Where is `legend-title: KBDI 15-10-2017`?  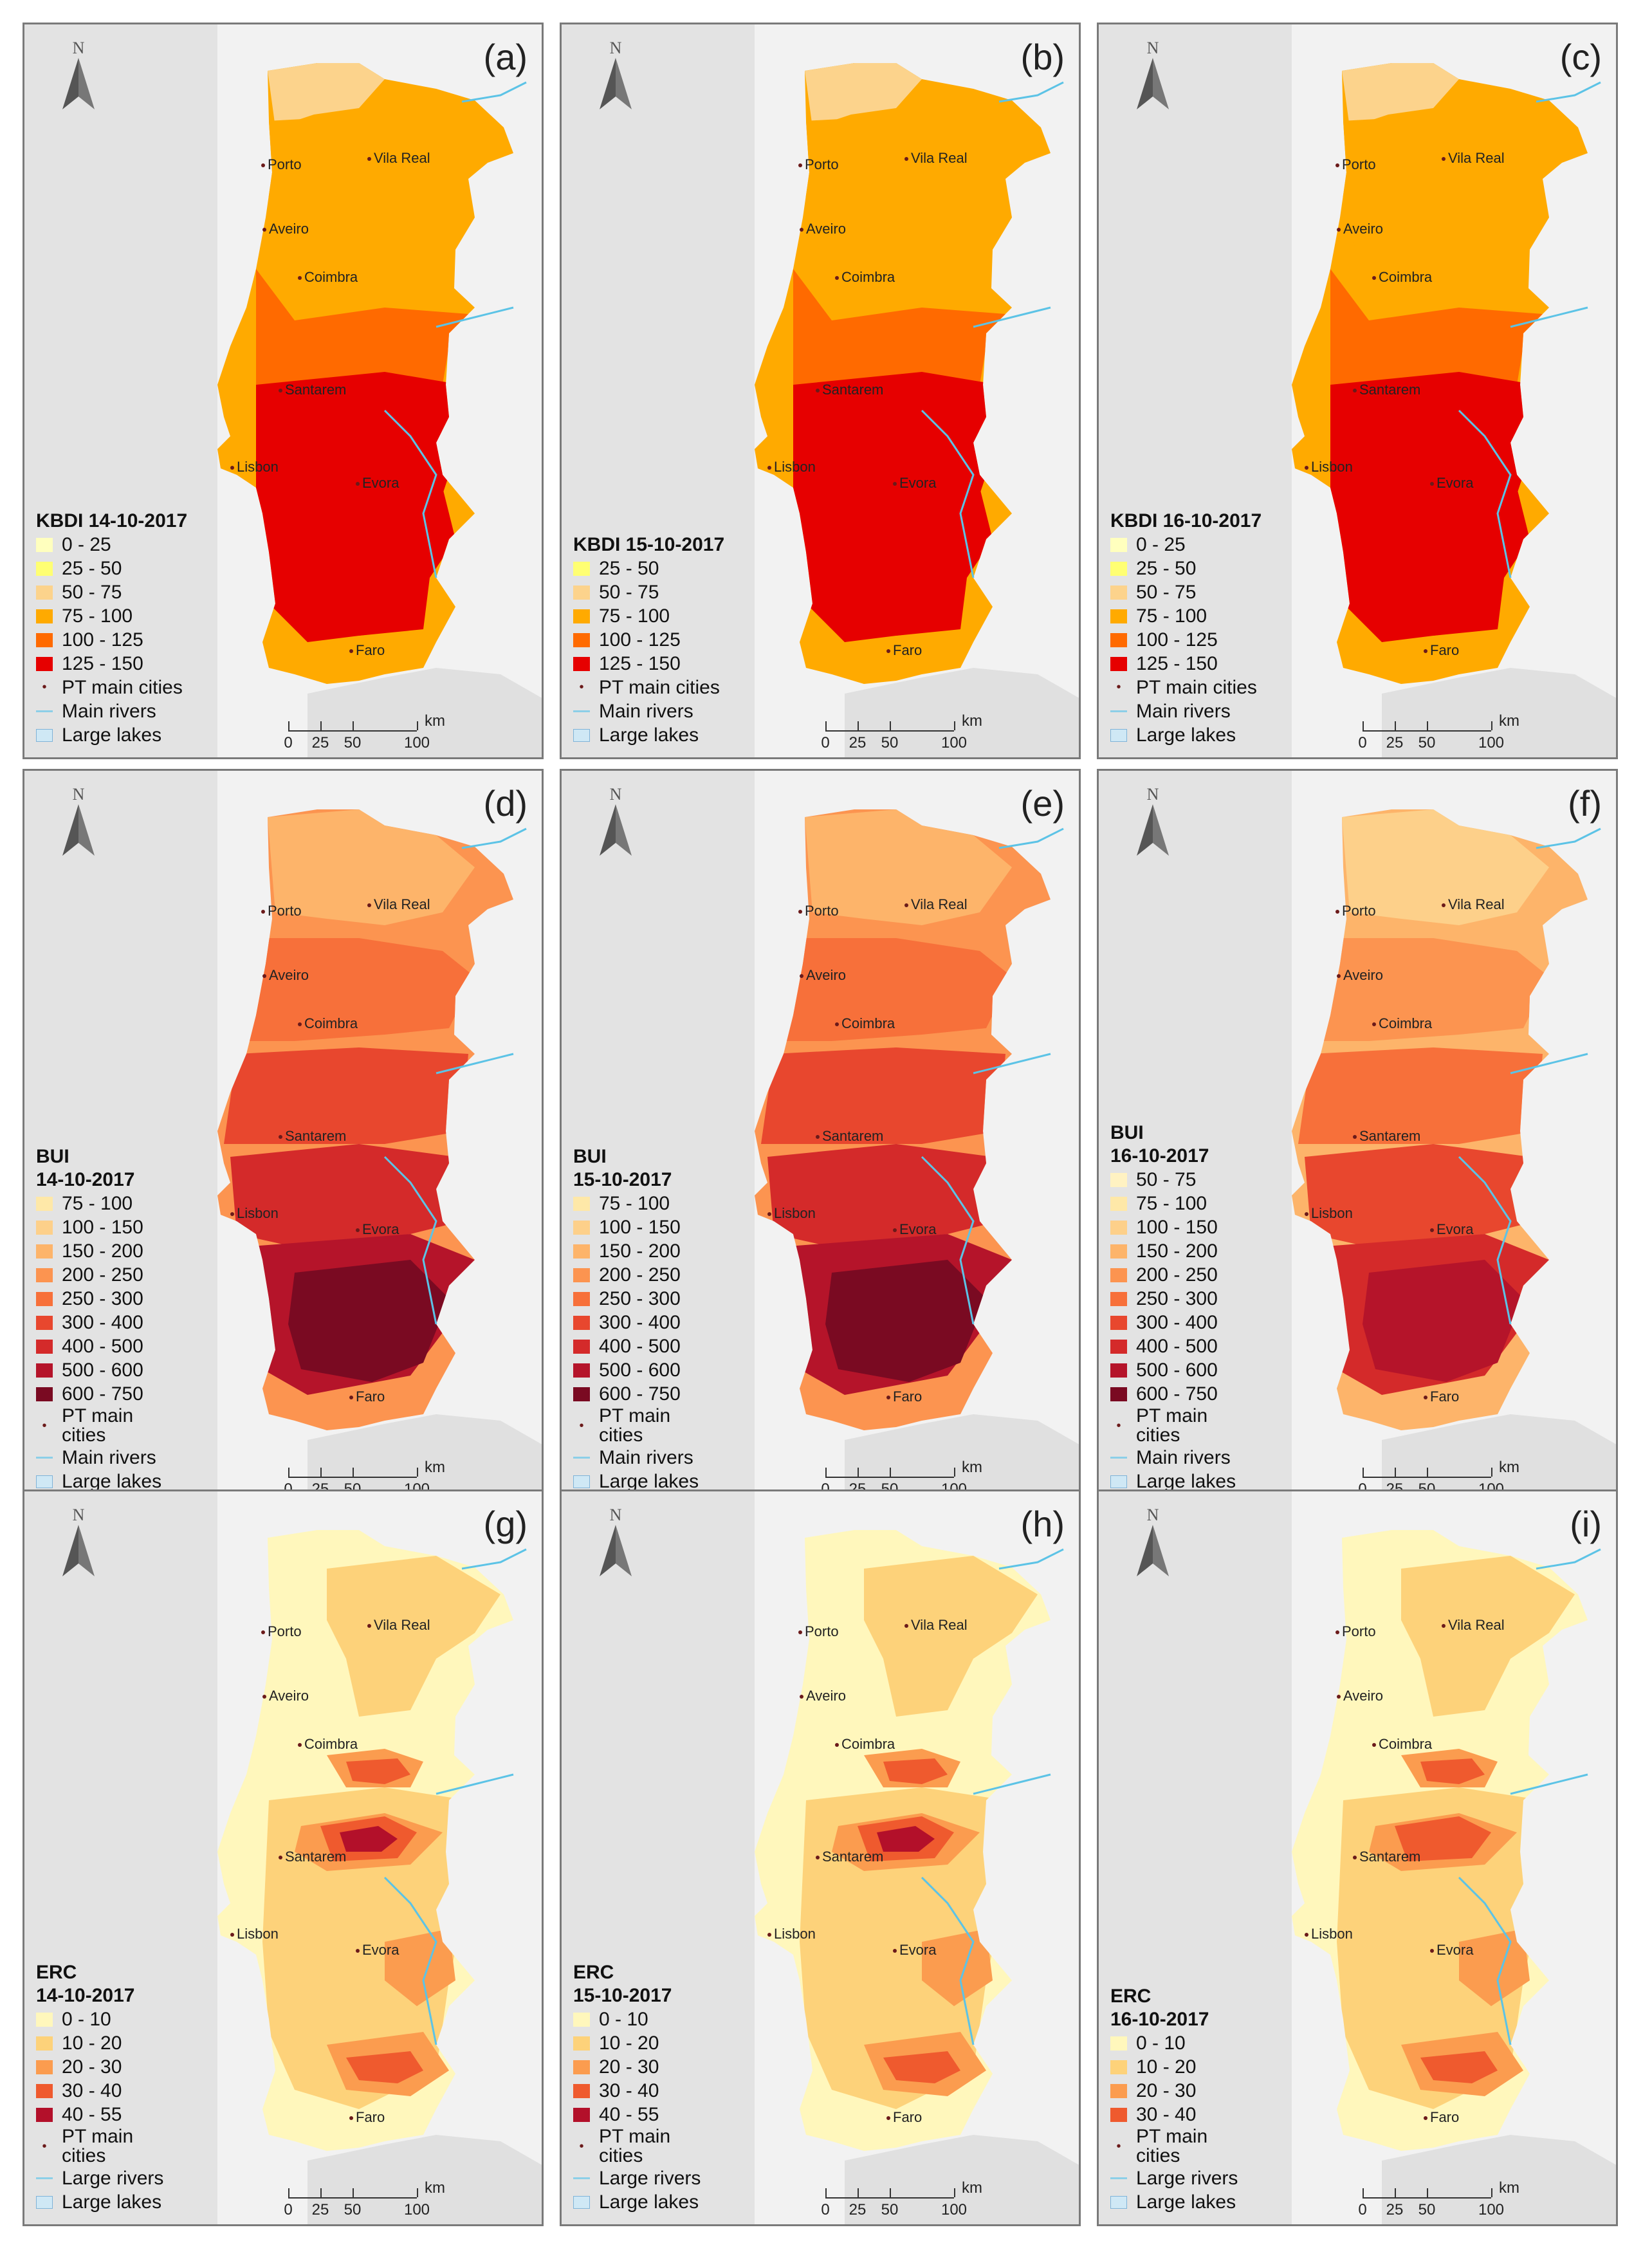
legend-title: KBDI 15-10-2017 is located at coordinates (649, 544).